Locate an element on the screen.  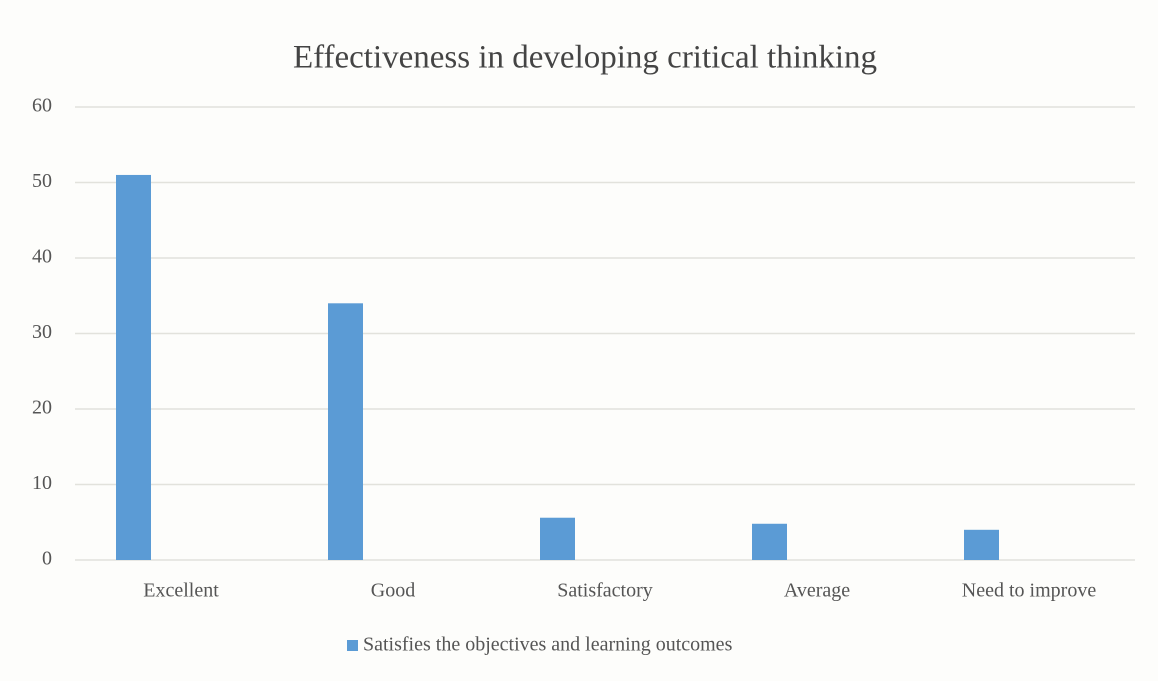
x-tick-label: Need to improve is located at coordinates (1029, 591).